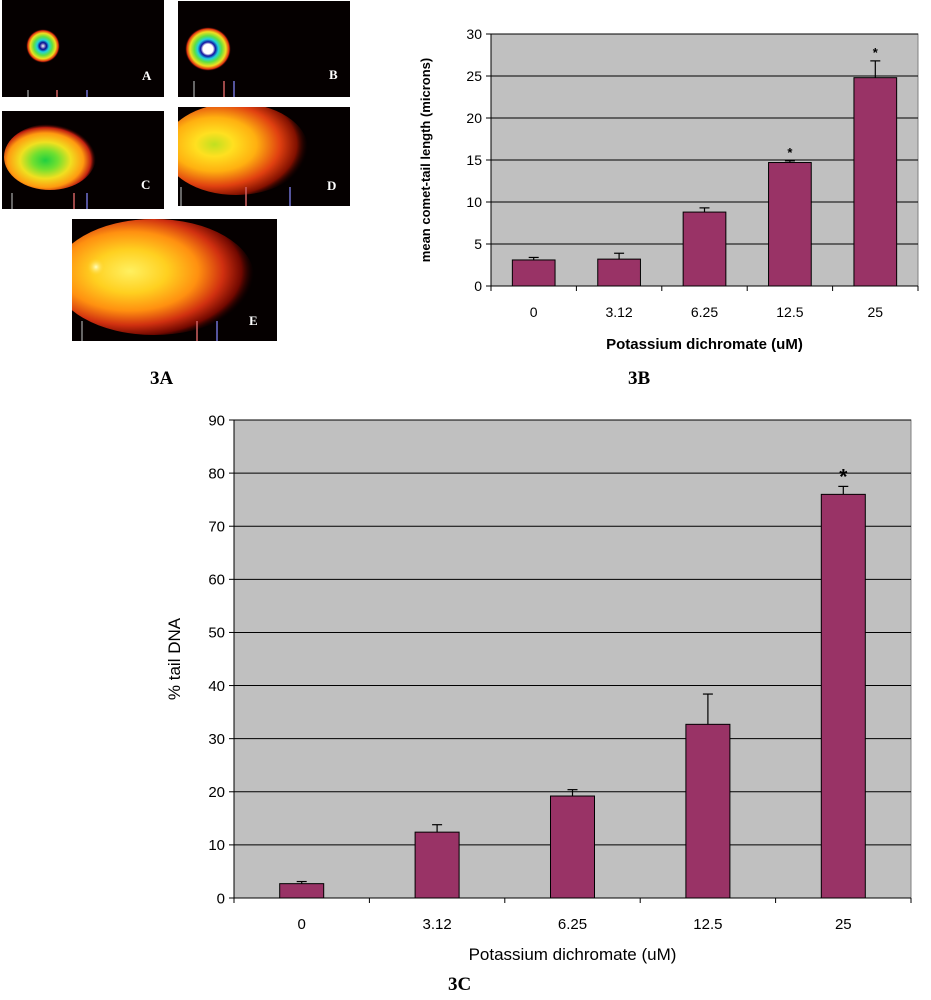 This screenshot has height=1000, width=931. Describe the element at coordinates (425, 160) in the screenshot. I see `y-axis-title: mean comet-tail length (microns)` at that location.